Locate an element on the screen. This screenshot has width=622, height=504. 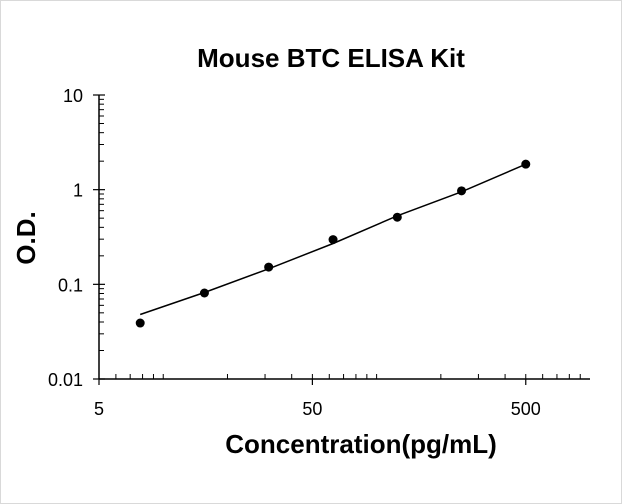
x-tick-label: 5 is located at coordinates (99, 409).